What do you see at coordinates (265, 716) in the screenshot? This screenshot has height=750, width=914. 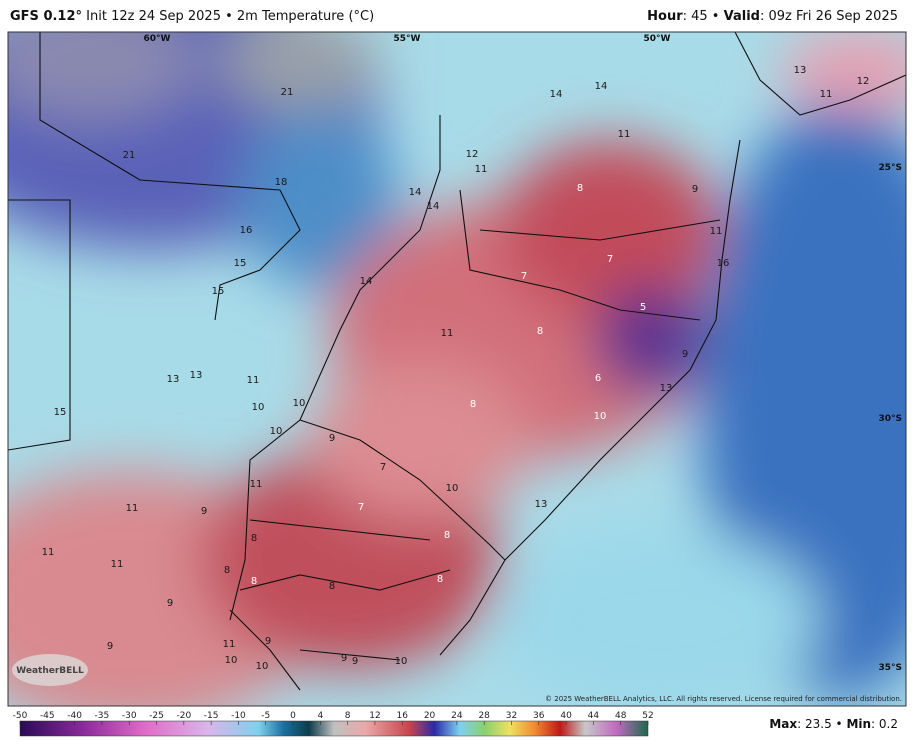 I see `colorbar-tick-label: -5` at bounding box center [265, 716].